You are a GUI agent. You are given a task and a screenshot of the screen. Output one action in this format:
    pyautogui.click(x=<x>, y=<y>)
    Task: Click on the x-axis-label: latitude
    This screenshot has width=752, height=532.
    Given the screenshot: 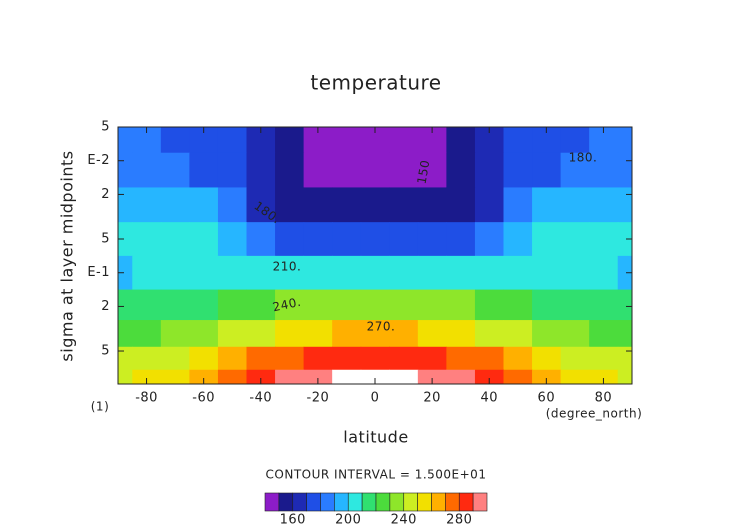 What is the action you would take?
    pyautogui.click(x=375, y=437)
    